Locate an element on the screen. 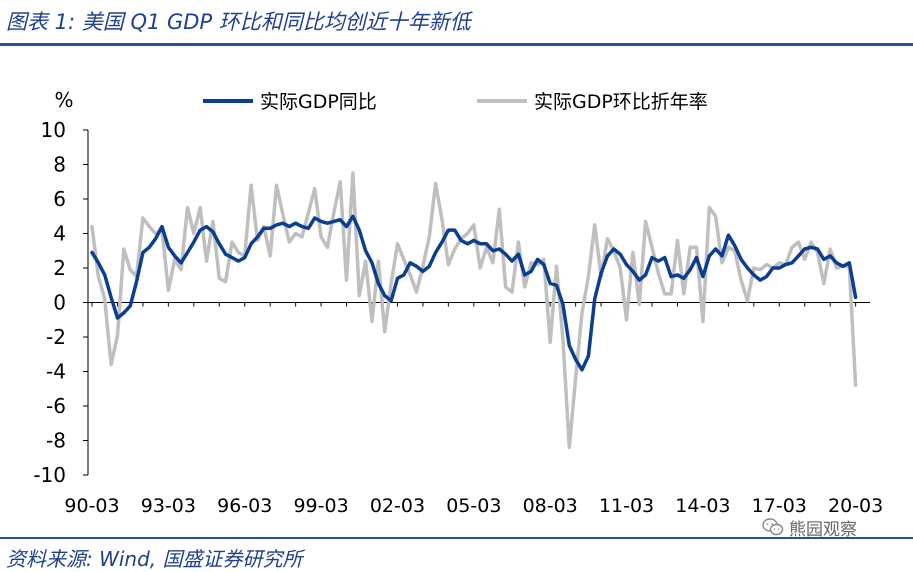  x-tick-label: 05-03 is located at coordinates (473, 506).